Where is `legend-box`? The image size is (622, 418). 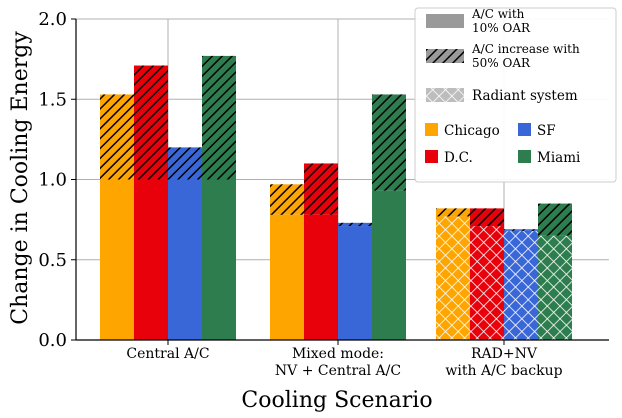 legend-box is located at coordinates (515, 95).